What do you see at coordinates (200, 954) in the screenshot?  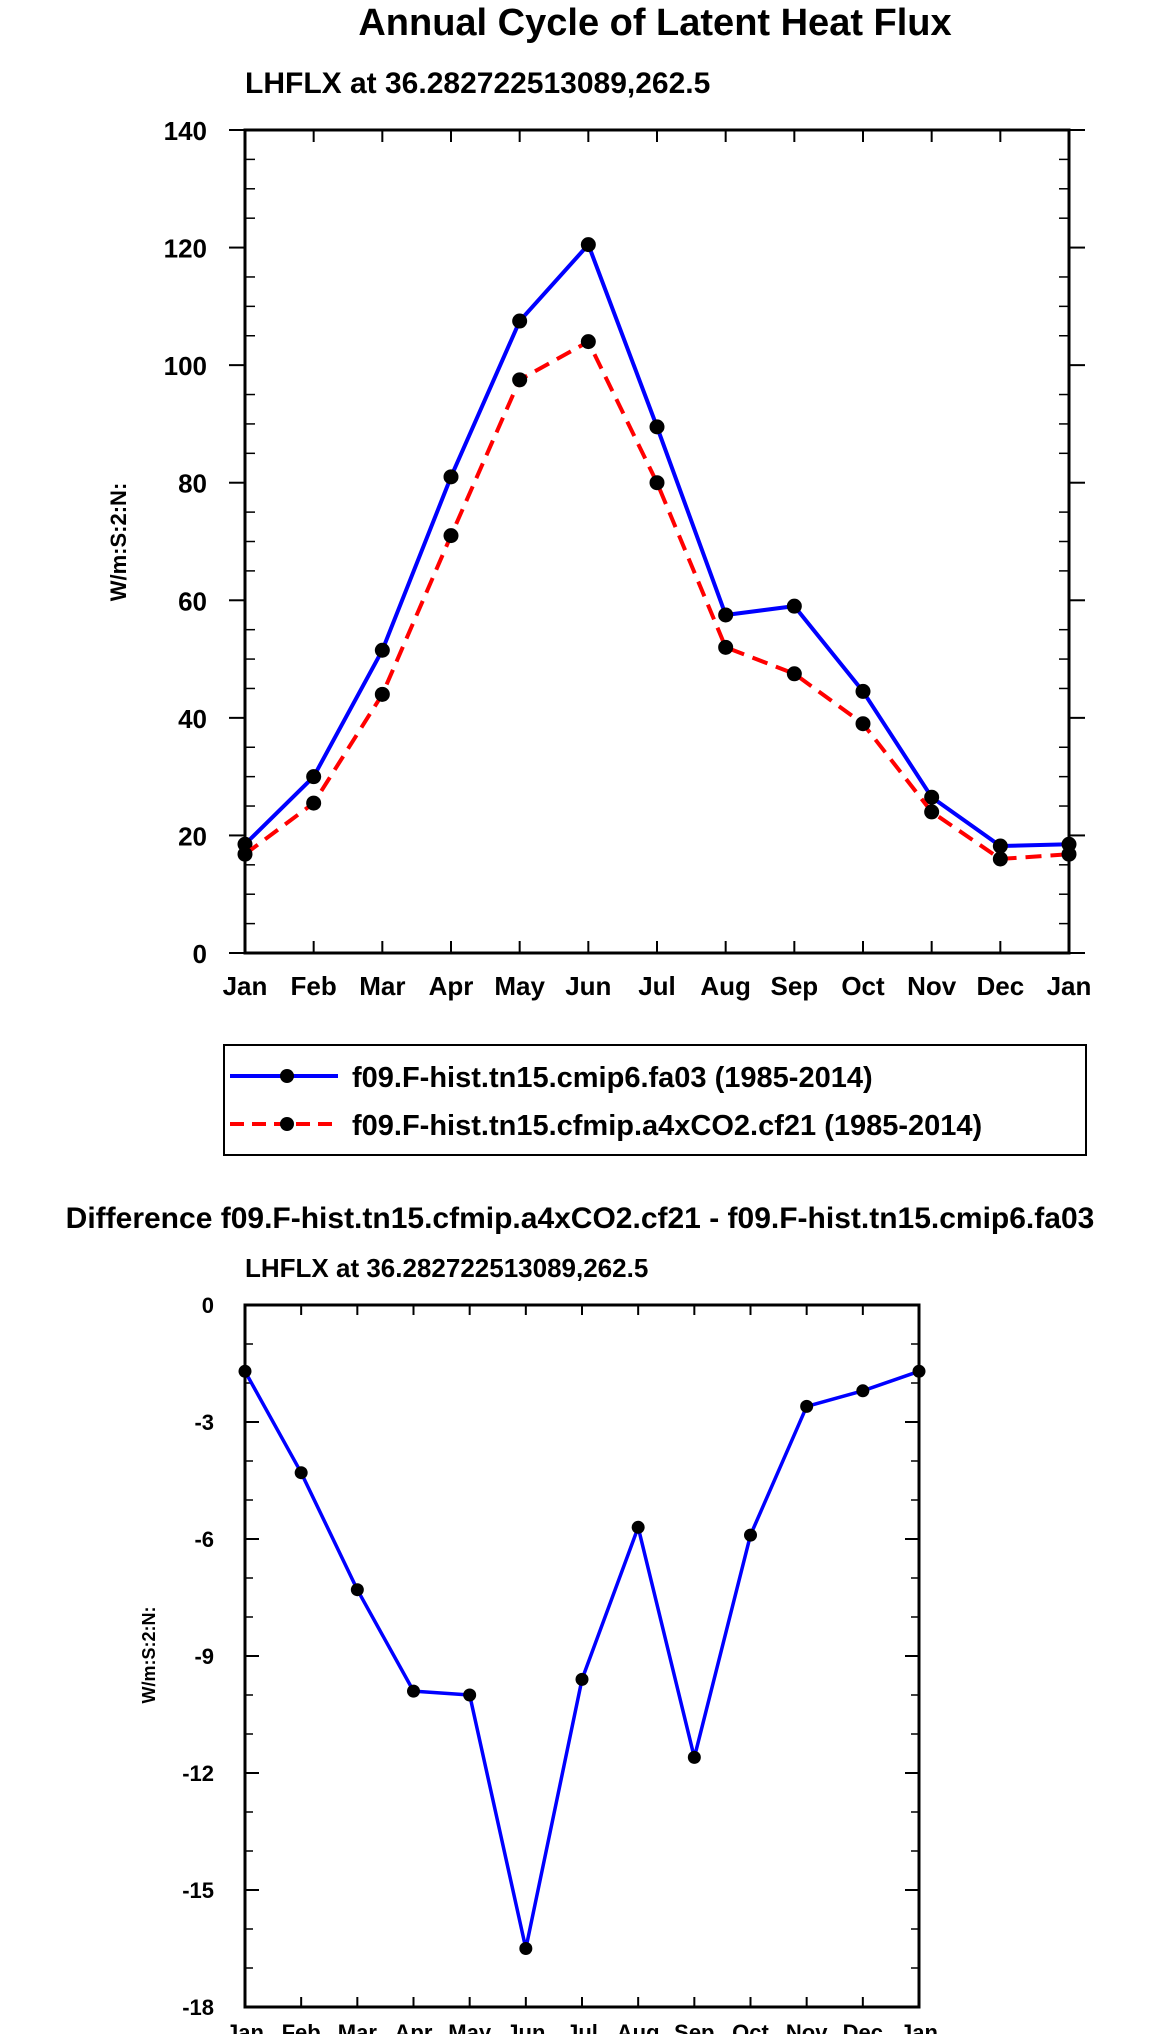 I see `chart1-y-tick-label: 0` at bounding box center [200, 954].